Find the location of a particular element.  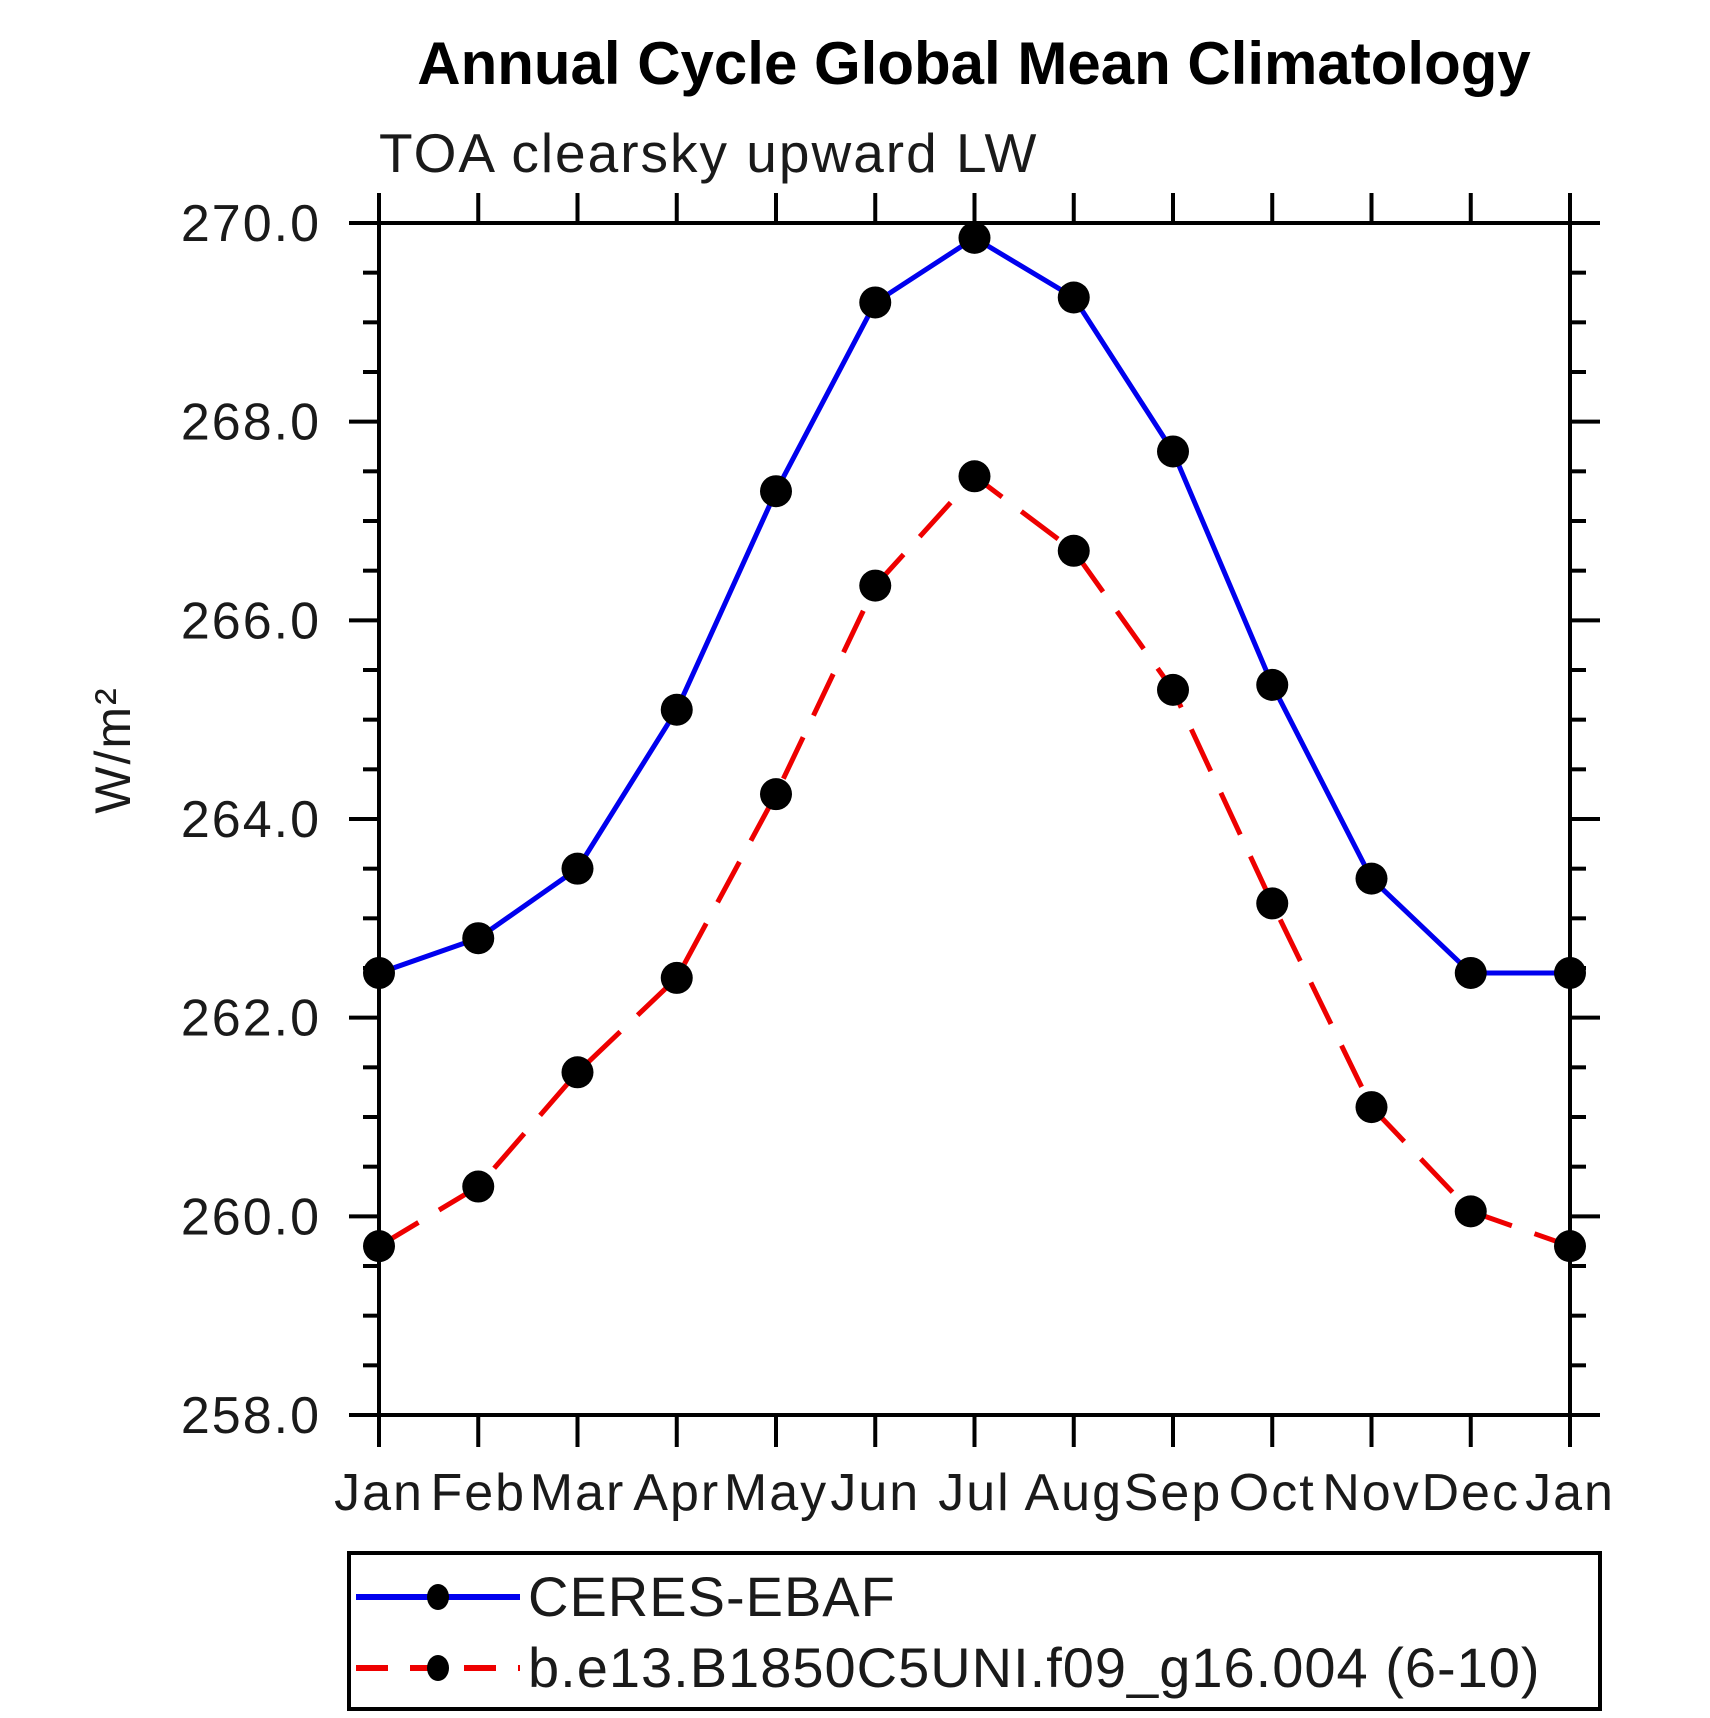

legend-entry-model: b.e13.B1850C5UNI.f09_g16.004 (6-10) is located at coordinates (948, 1667).